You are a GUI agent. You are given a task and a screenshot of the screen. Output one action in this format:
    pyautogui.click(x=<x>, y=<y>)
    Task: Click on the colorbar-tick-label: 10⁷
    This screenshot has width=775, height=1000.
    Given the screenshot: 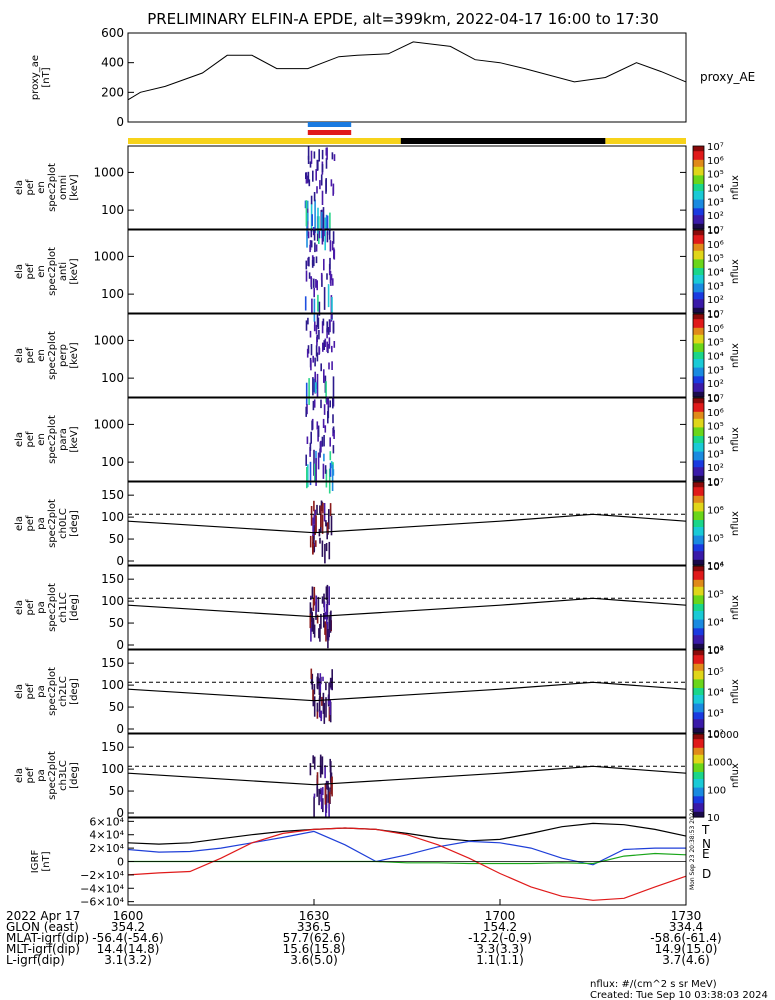 What is the action you would take?
    pyautogui.click(x=715, y=315)
    